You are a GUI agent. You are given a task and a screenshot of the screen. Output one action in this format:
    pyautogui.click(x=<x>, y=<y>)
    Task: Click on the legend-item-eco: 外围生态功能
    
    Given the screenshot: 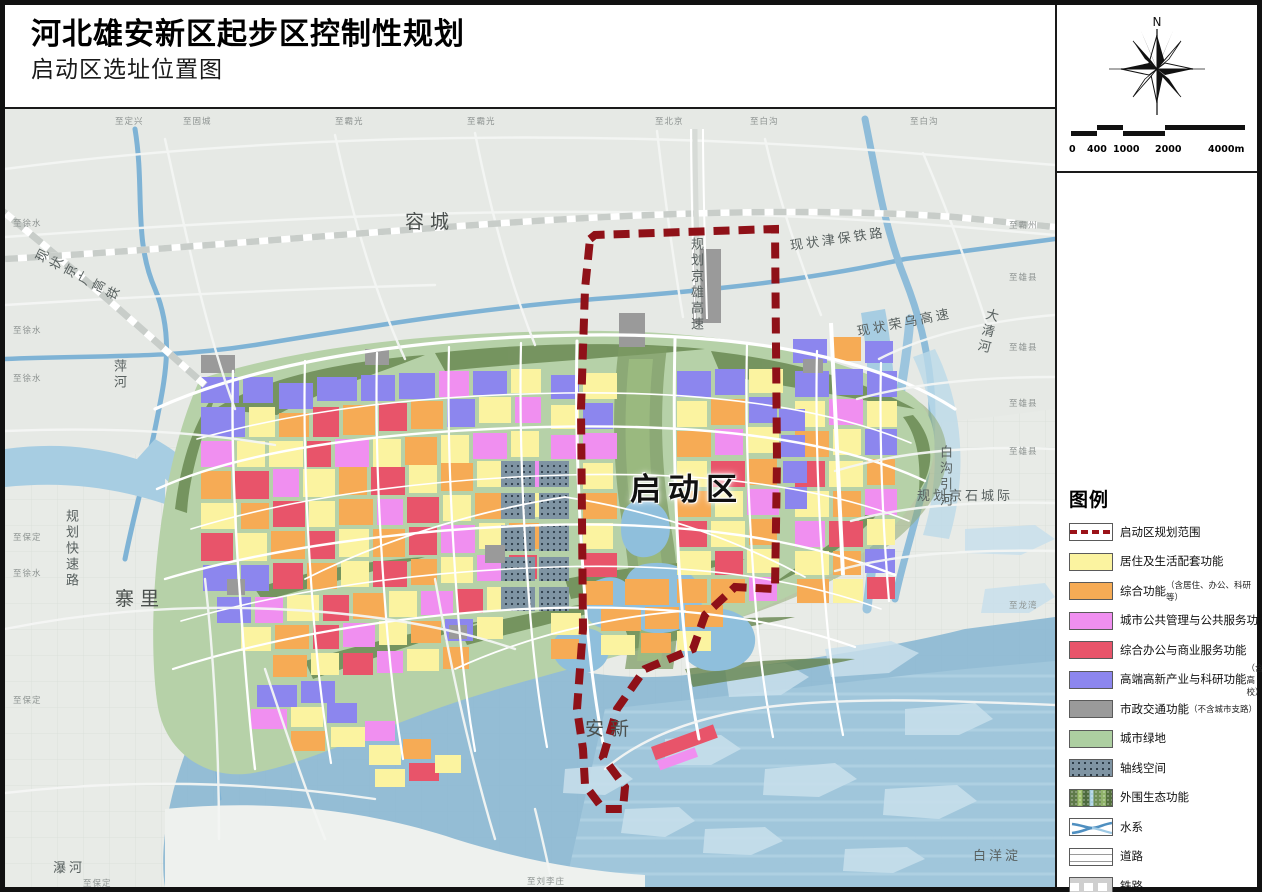 What is the action you would take?
    pyautogui.click(x=1164, y=798)
    